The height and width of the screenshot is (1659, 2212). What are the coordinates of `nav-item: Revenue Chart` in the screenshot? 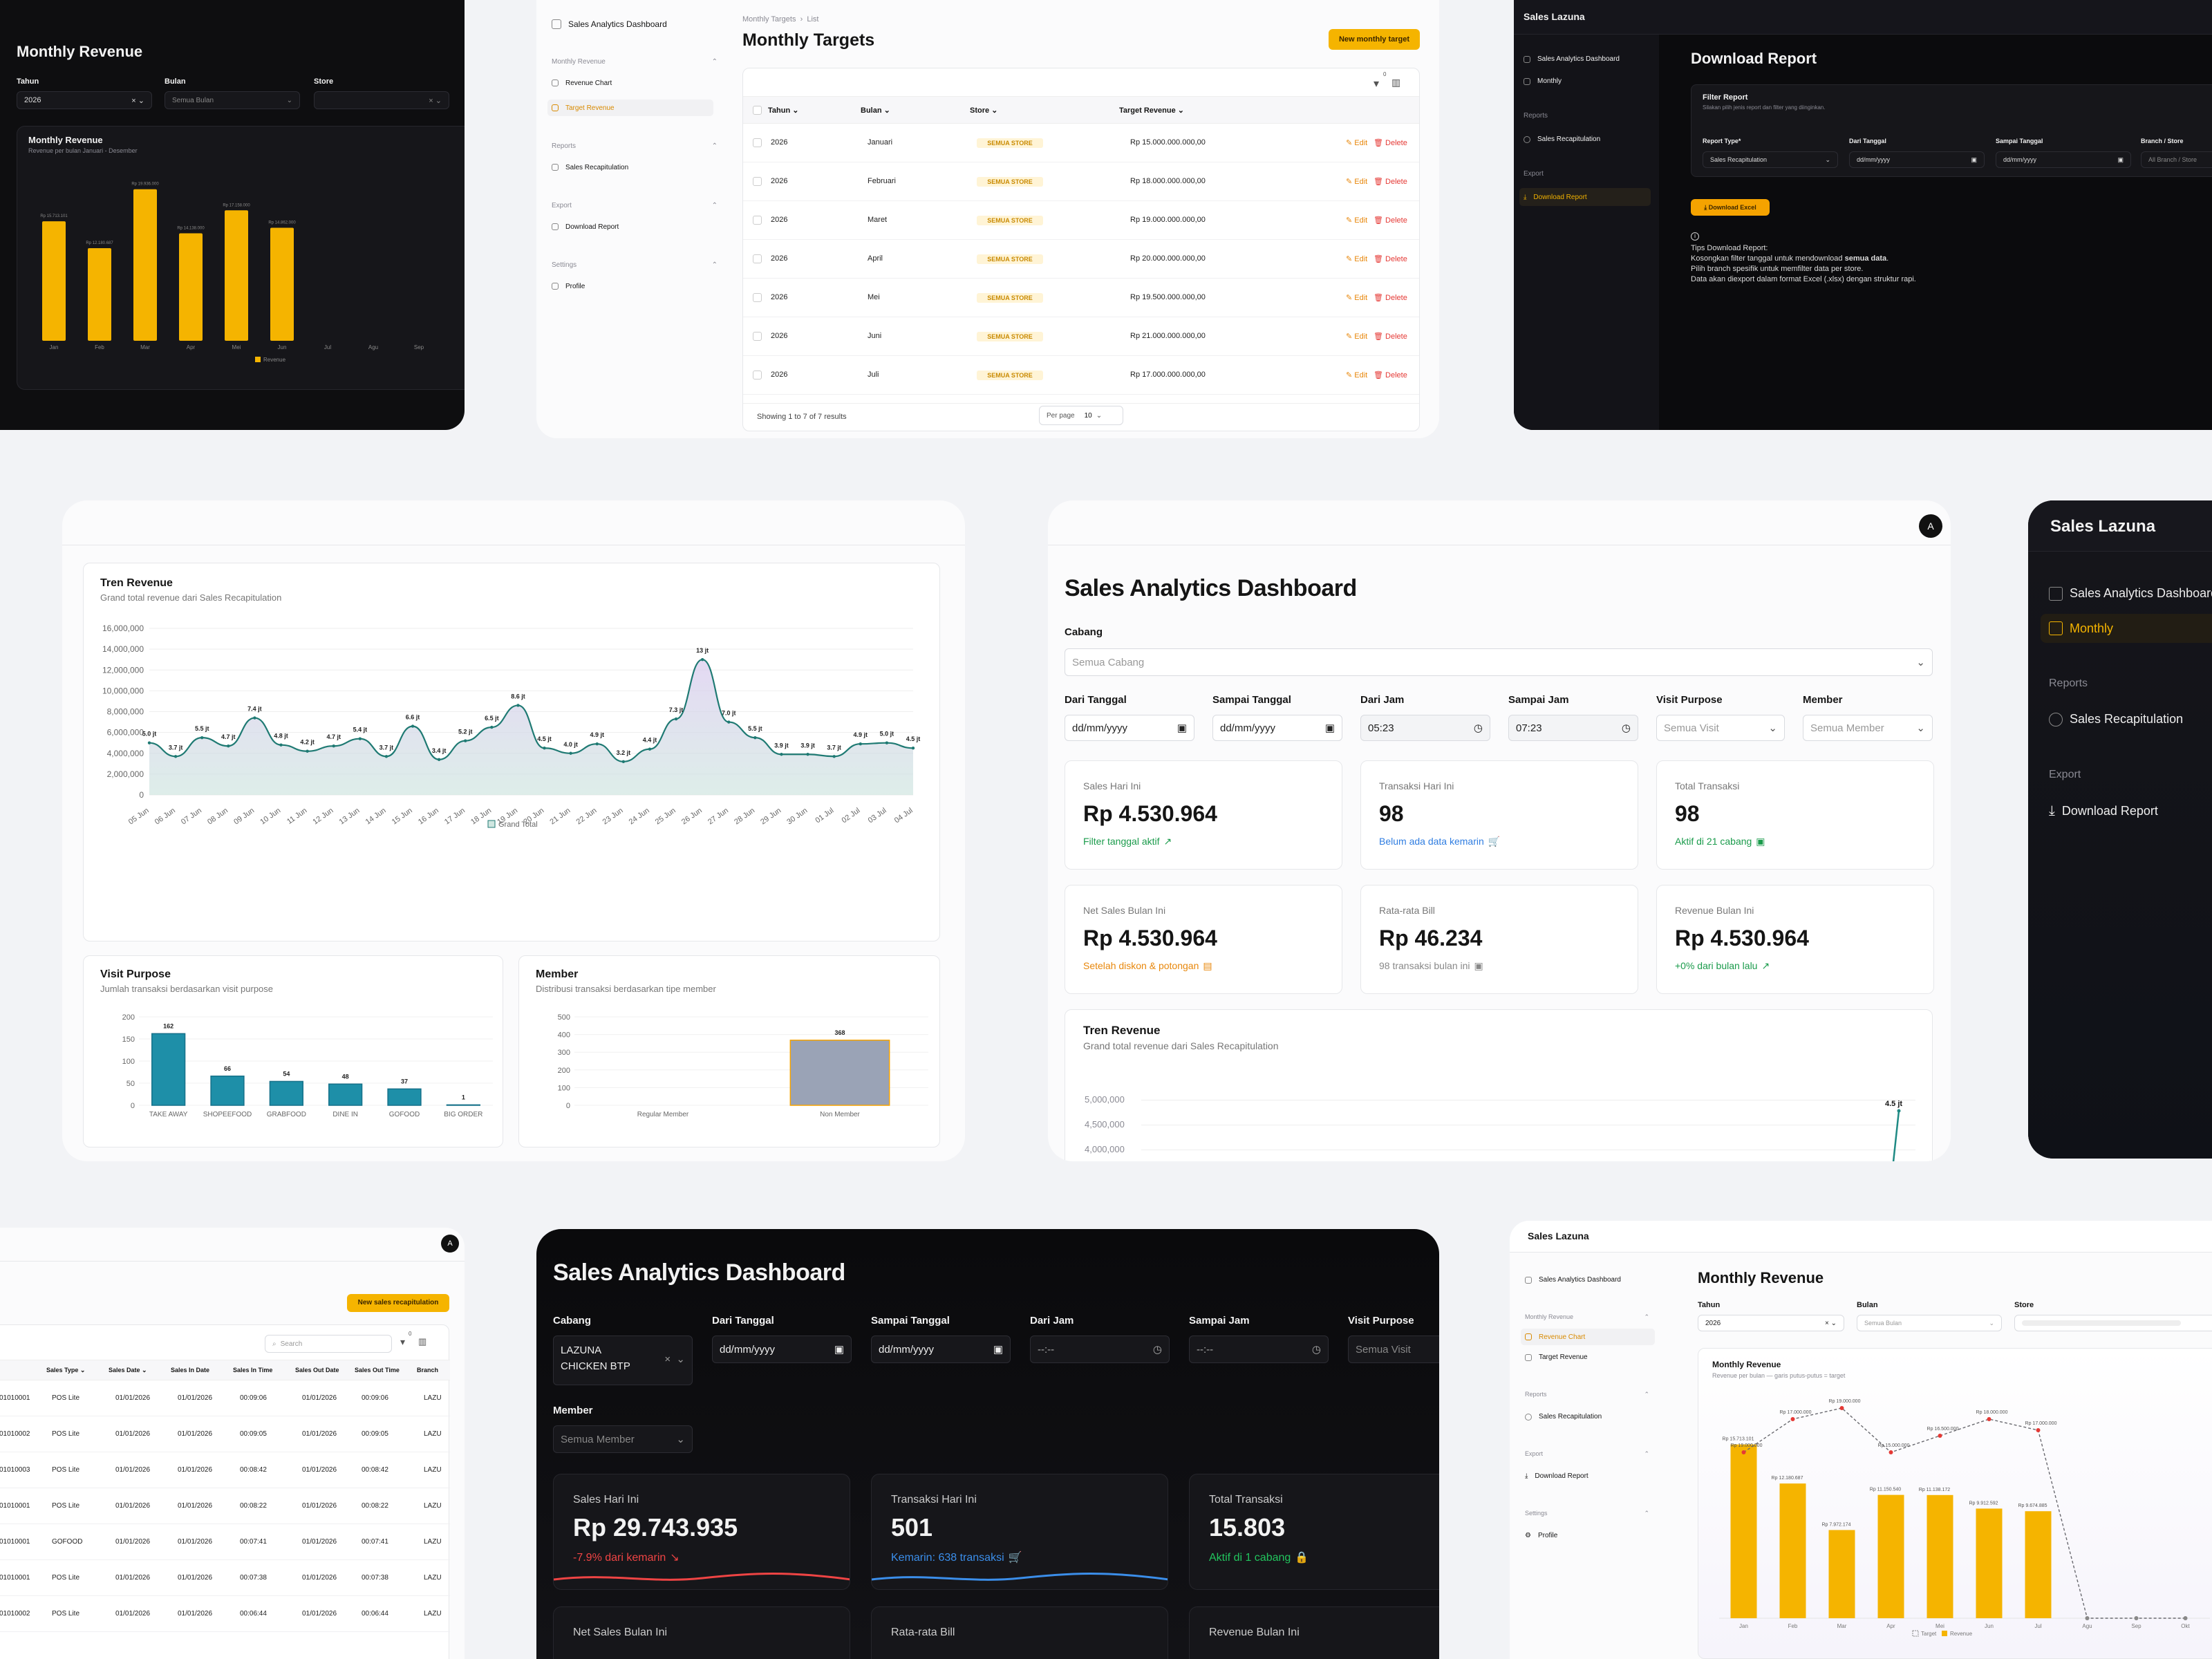 It's located at (635, 83).